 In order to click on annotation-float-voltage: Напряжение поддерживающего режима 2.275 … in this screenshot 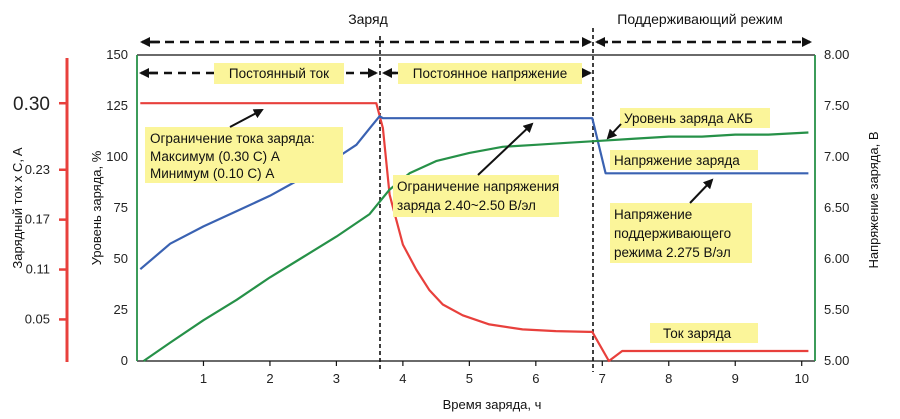, I will do `click(681, 220)`.